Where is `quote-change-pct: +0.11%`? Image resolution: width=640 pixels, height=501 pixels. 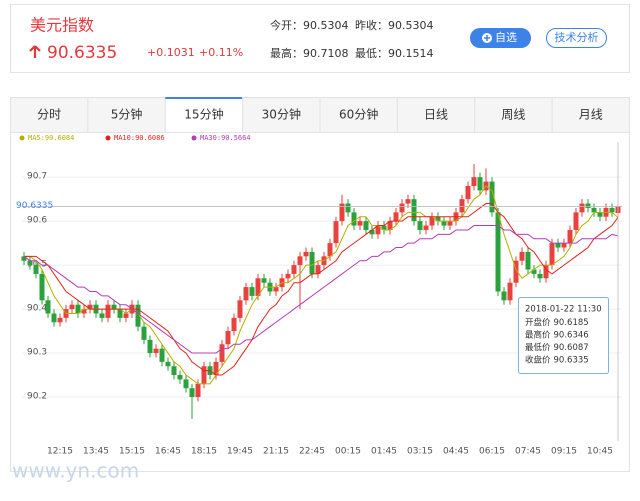
quote-change-pct: +0.11% is located at coordinates (221, 52).